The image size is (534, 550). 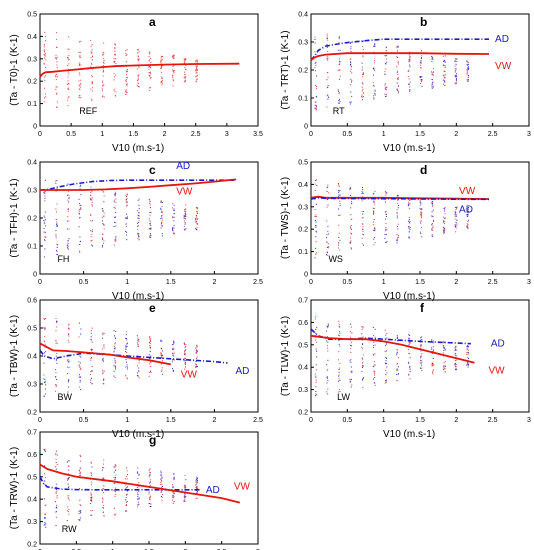 I want to click on y-tick-label: 0.2, so click(x=303, y=413).